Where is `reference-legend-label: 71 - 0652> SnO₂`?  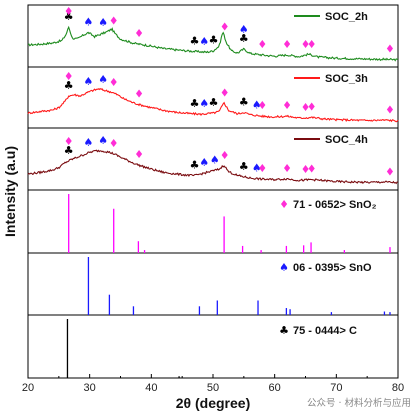
reference-legend-label: 71 - 0652> SnO₂ is located at coordinates (335, 205).